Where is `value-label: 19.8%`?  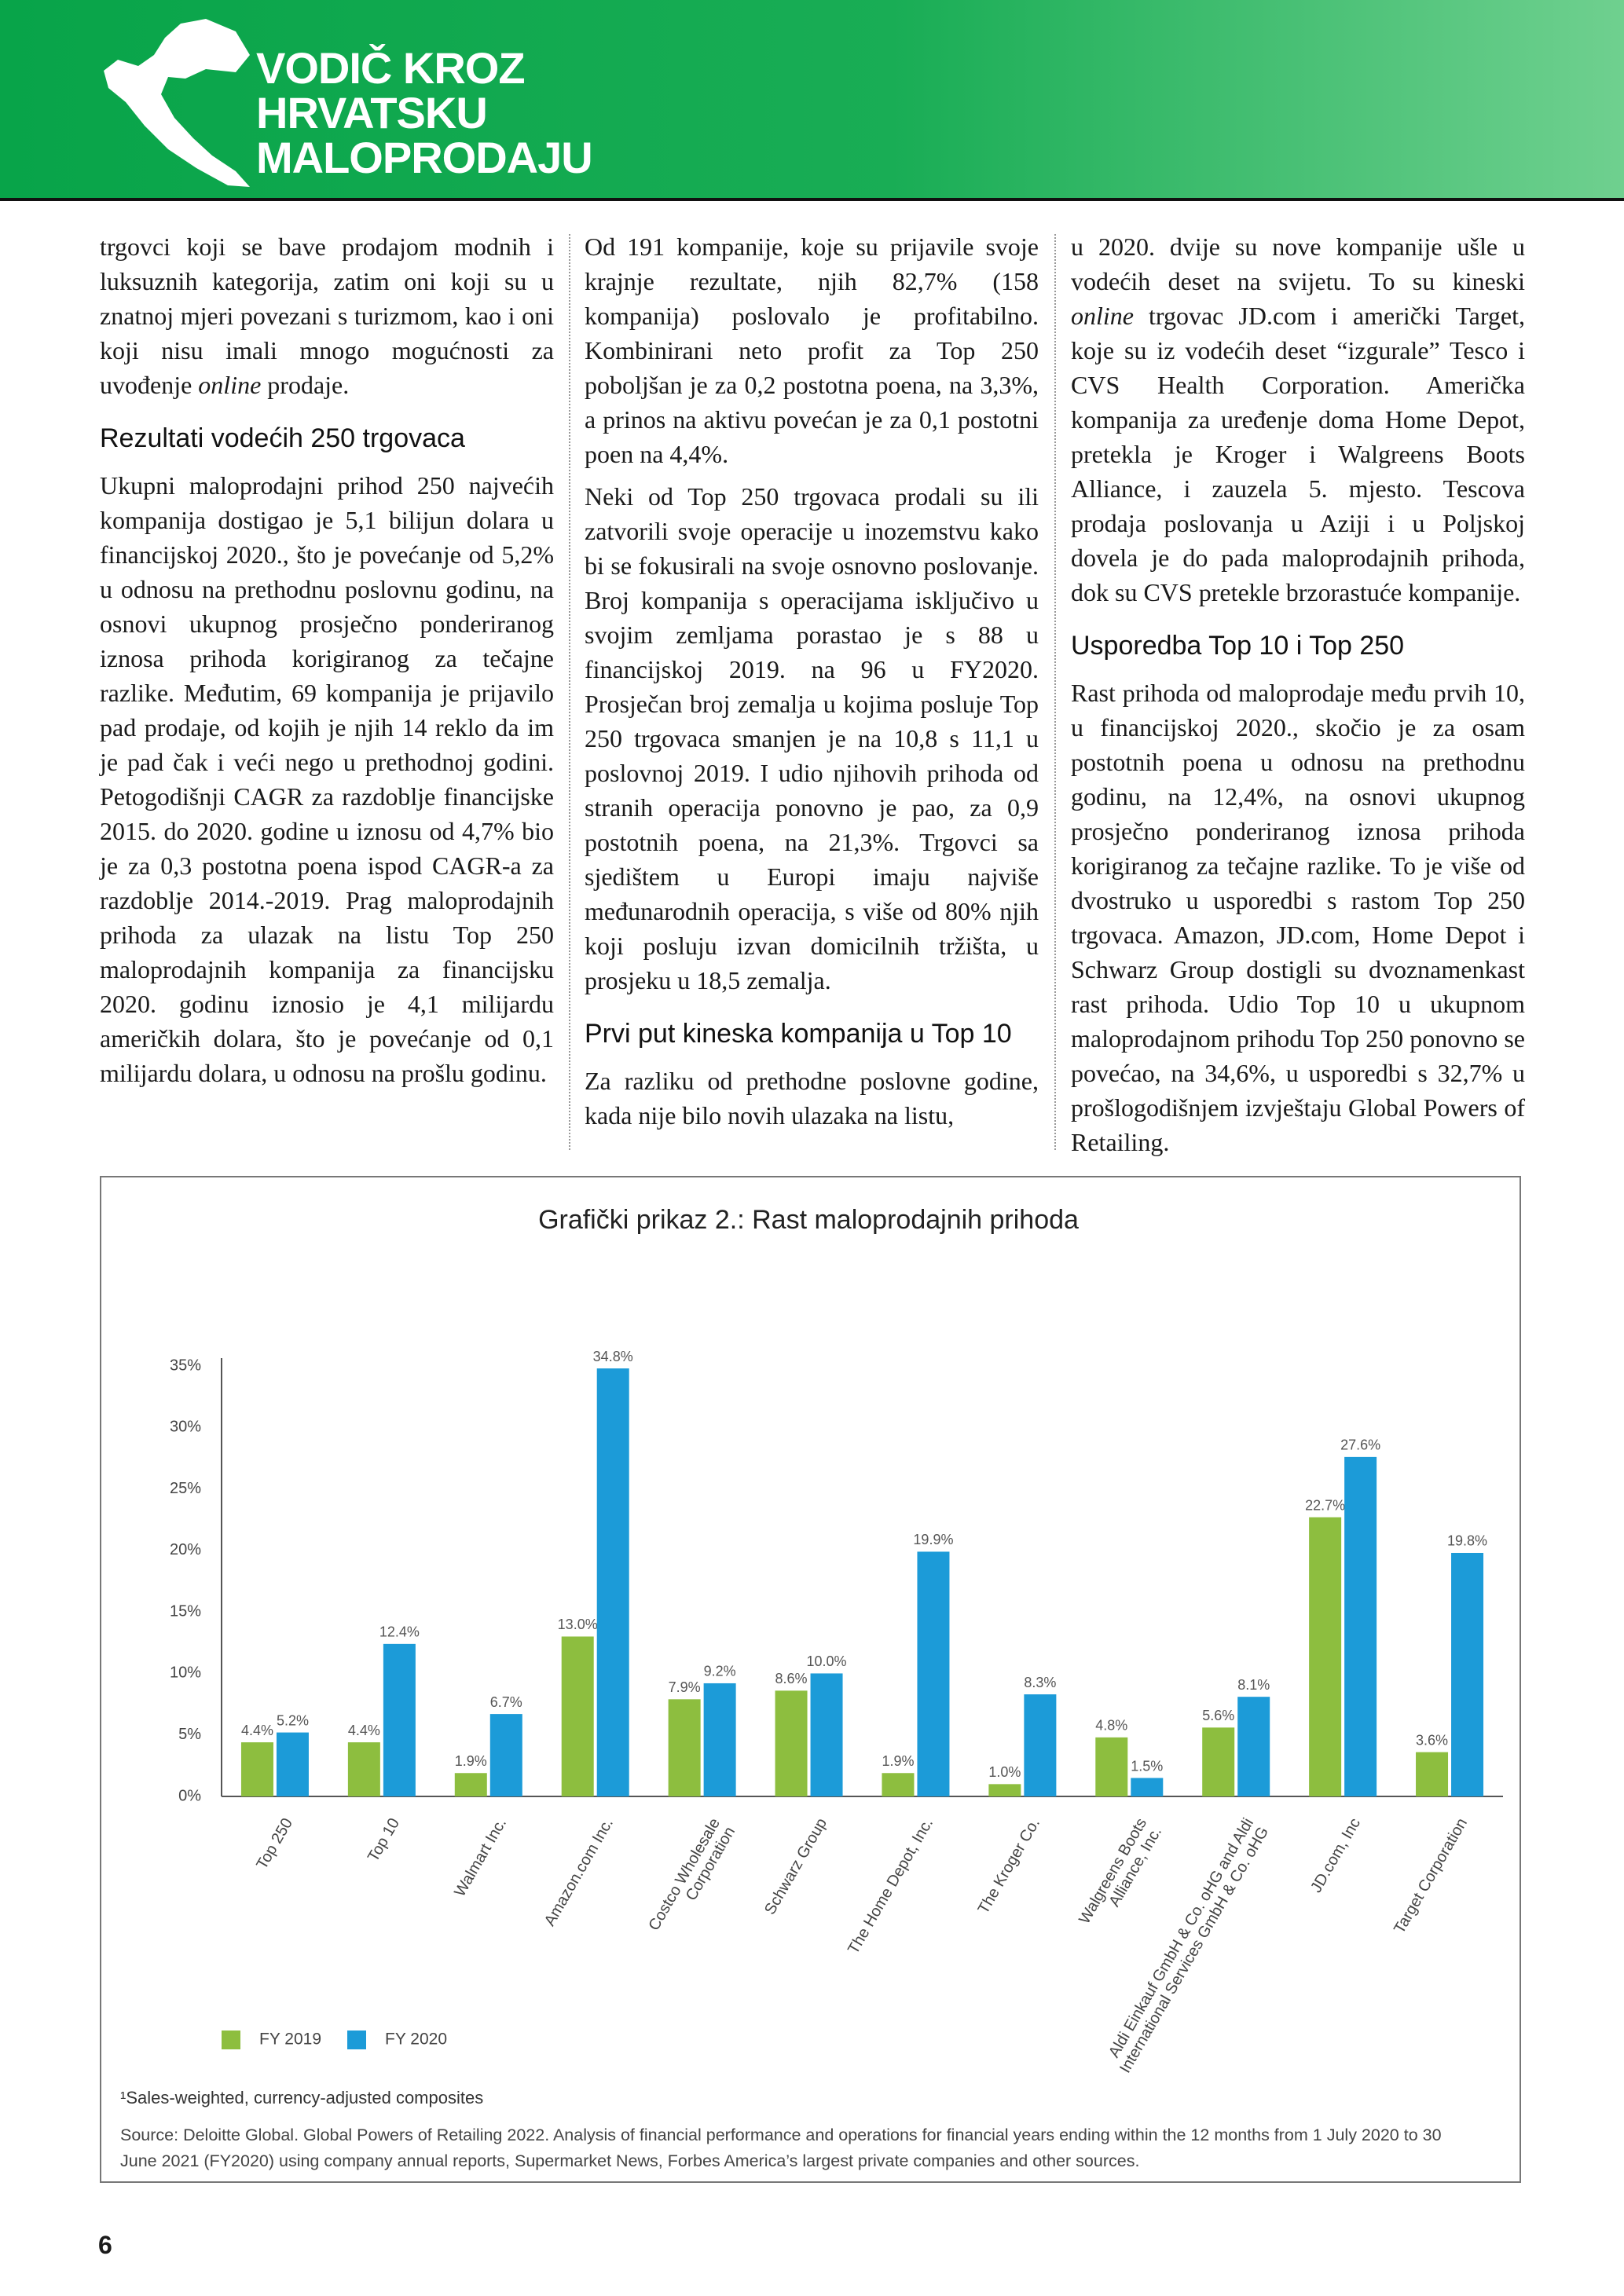
value-label: 19.8% is located at coordinates (1467, 1541).